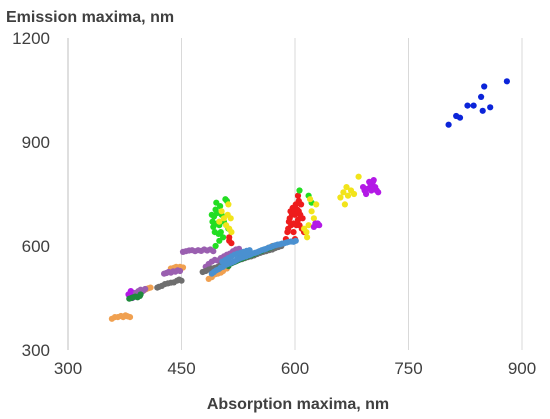 The width and height of the screenshot is (550, 419). I want to click on x-axis-title: Absorption maxima, nm, so click(298, 404).